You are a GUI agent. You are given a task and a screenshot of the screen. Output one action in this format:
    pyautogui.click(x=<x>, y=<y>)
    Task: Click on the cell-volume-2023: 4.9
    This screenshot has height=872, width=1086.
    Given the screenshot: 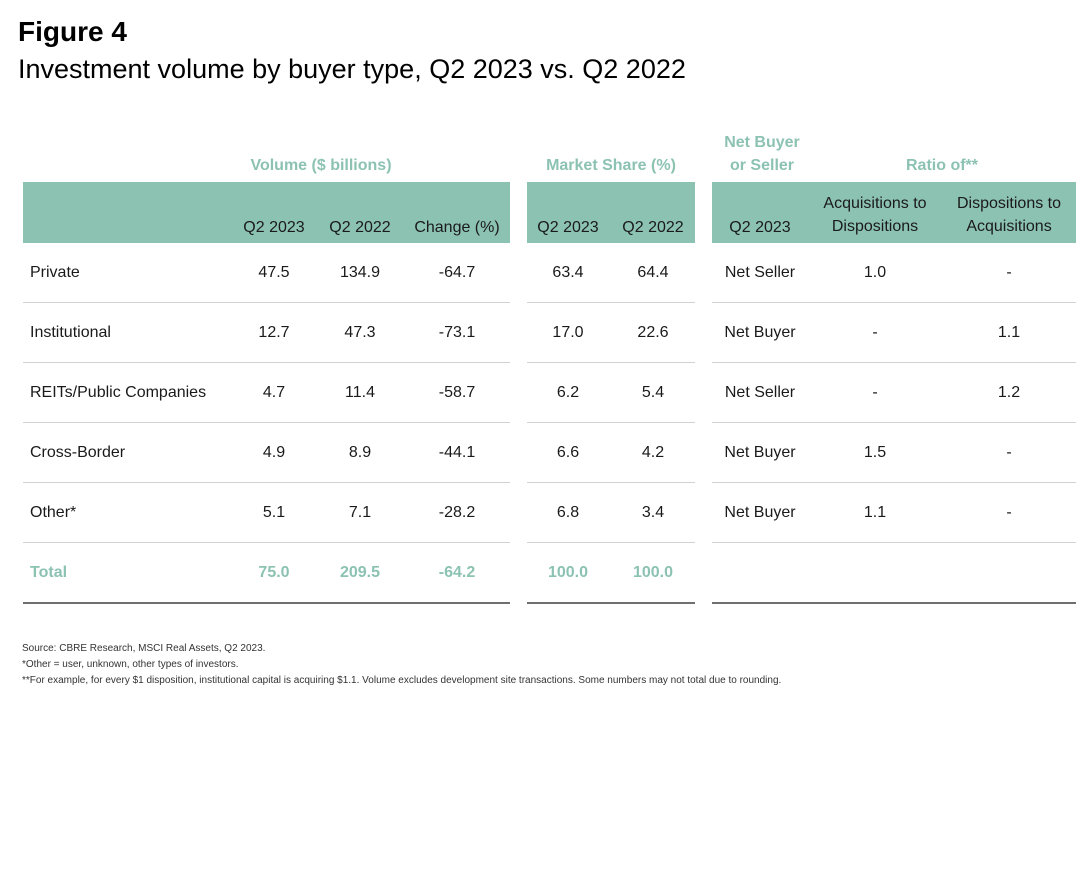 What is the action you would take?
    pyautogui.click(x=274, y=452)
    